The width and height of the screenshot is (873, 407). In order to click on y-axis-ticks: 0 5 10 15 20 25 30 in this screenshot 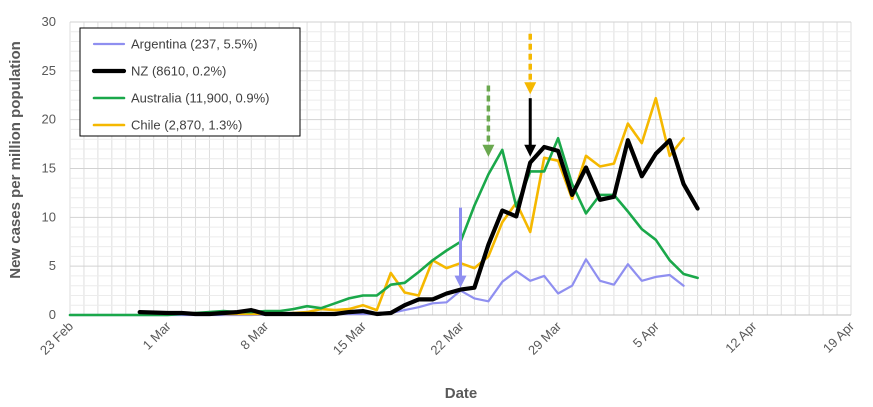, I will do `click(49, 168)`.